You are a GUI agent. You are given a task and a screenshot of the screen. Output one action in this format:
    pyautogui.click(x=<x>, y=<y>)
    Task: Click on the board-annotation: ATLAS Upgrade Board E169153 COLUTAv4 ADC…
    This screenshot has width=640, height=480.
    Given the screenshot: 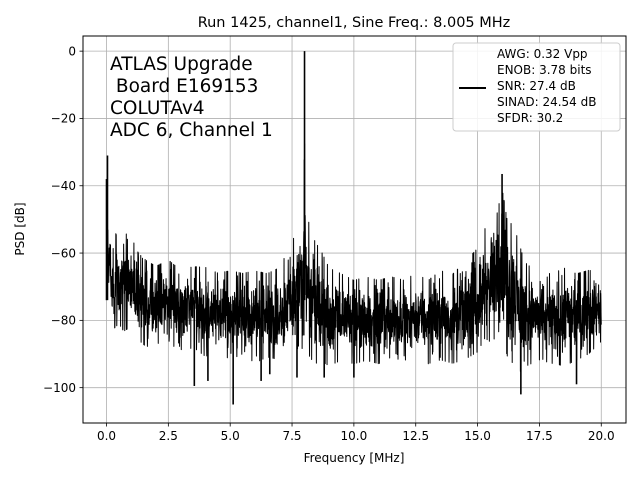 What is the action you would take?
    pyautogui.click(x=191, y=97)
    